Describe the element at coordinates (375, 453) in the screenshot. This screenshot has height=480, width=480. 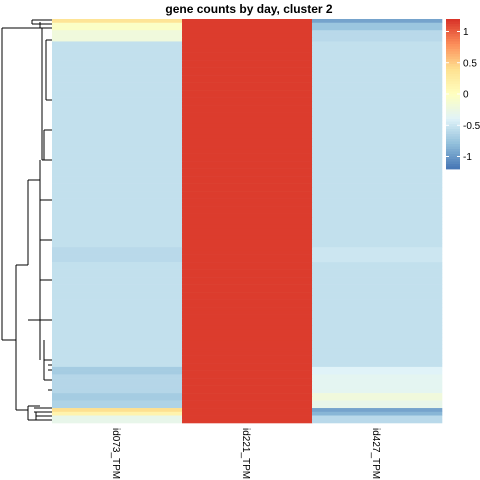
I see `column-label: id427_TPM` at that location.